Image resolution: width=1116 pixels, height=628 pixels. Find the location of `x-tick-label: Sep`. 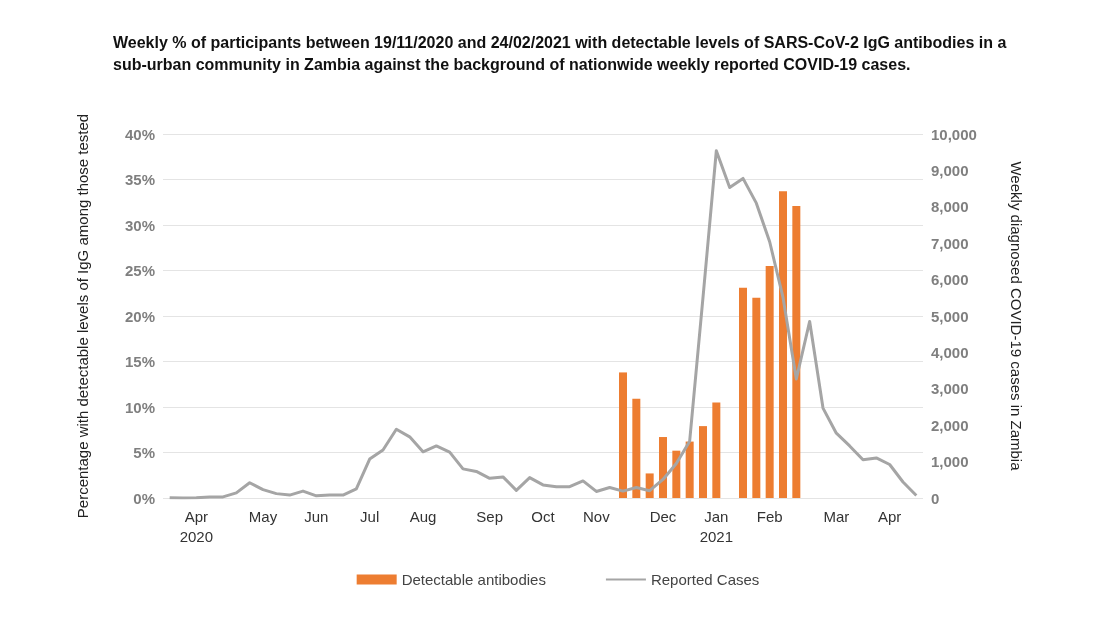

x-tick-label: Sep is located at coordinates (490, 516).